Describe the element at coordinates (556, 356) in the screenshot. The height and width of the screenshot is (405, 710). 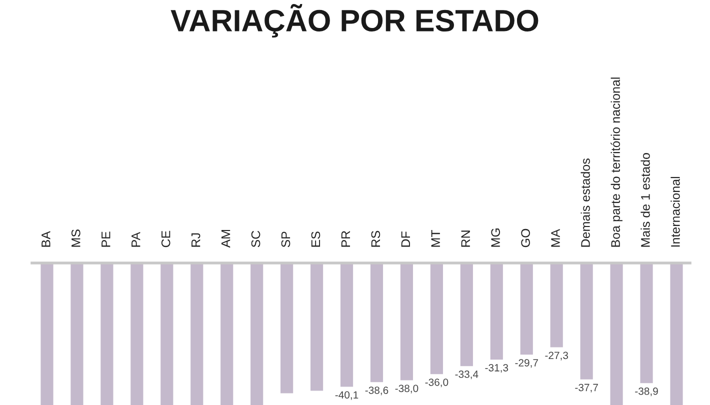
I see `data-label: -27,3` at that location.